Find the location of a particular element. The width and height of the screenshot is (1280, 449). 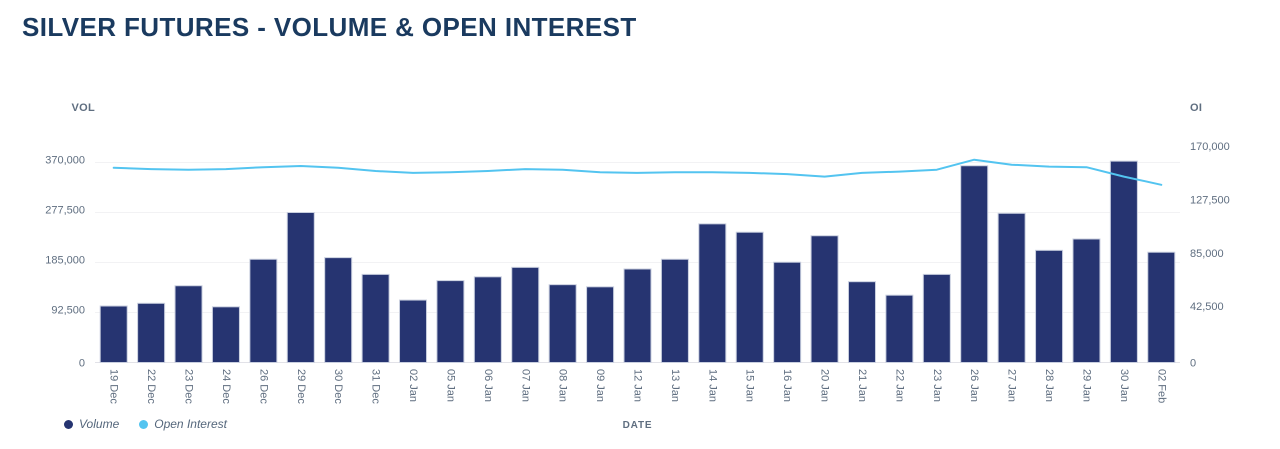

x-axis-date-label: 28 Jan is located at coordinates (1049, 385).